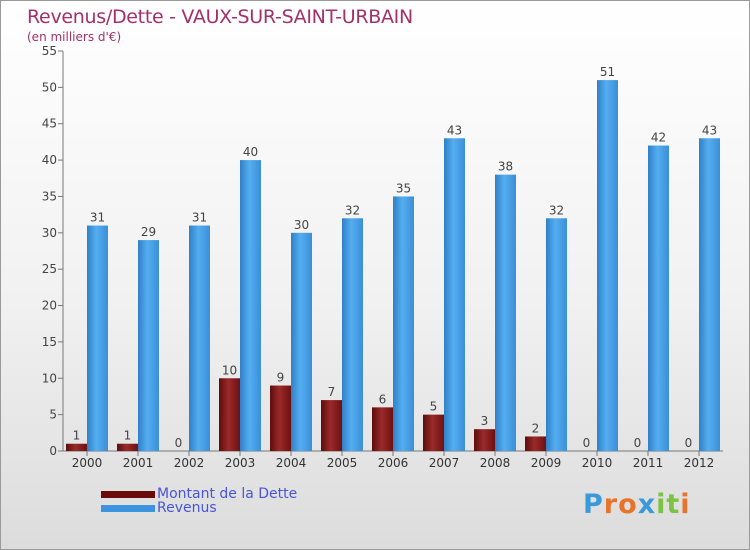 The width and height of the screenshot is (750, 550). What do you see at coordinates (128, 508) in the screenshot?
I see `legend-swatch-revenus` at bounding box center [128, 508].